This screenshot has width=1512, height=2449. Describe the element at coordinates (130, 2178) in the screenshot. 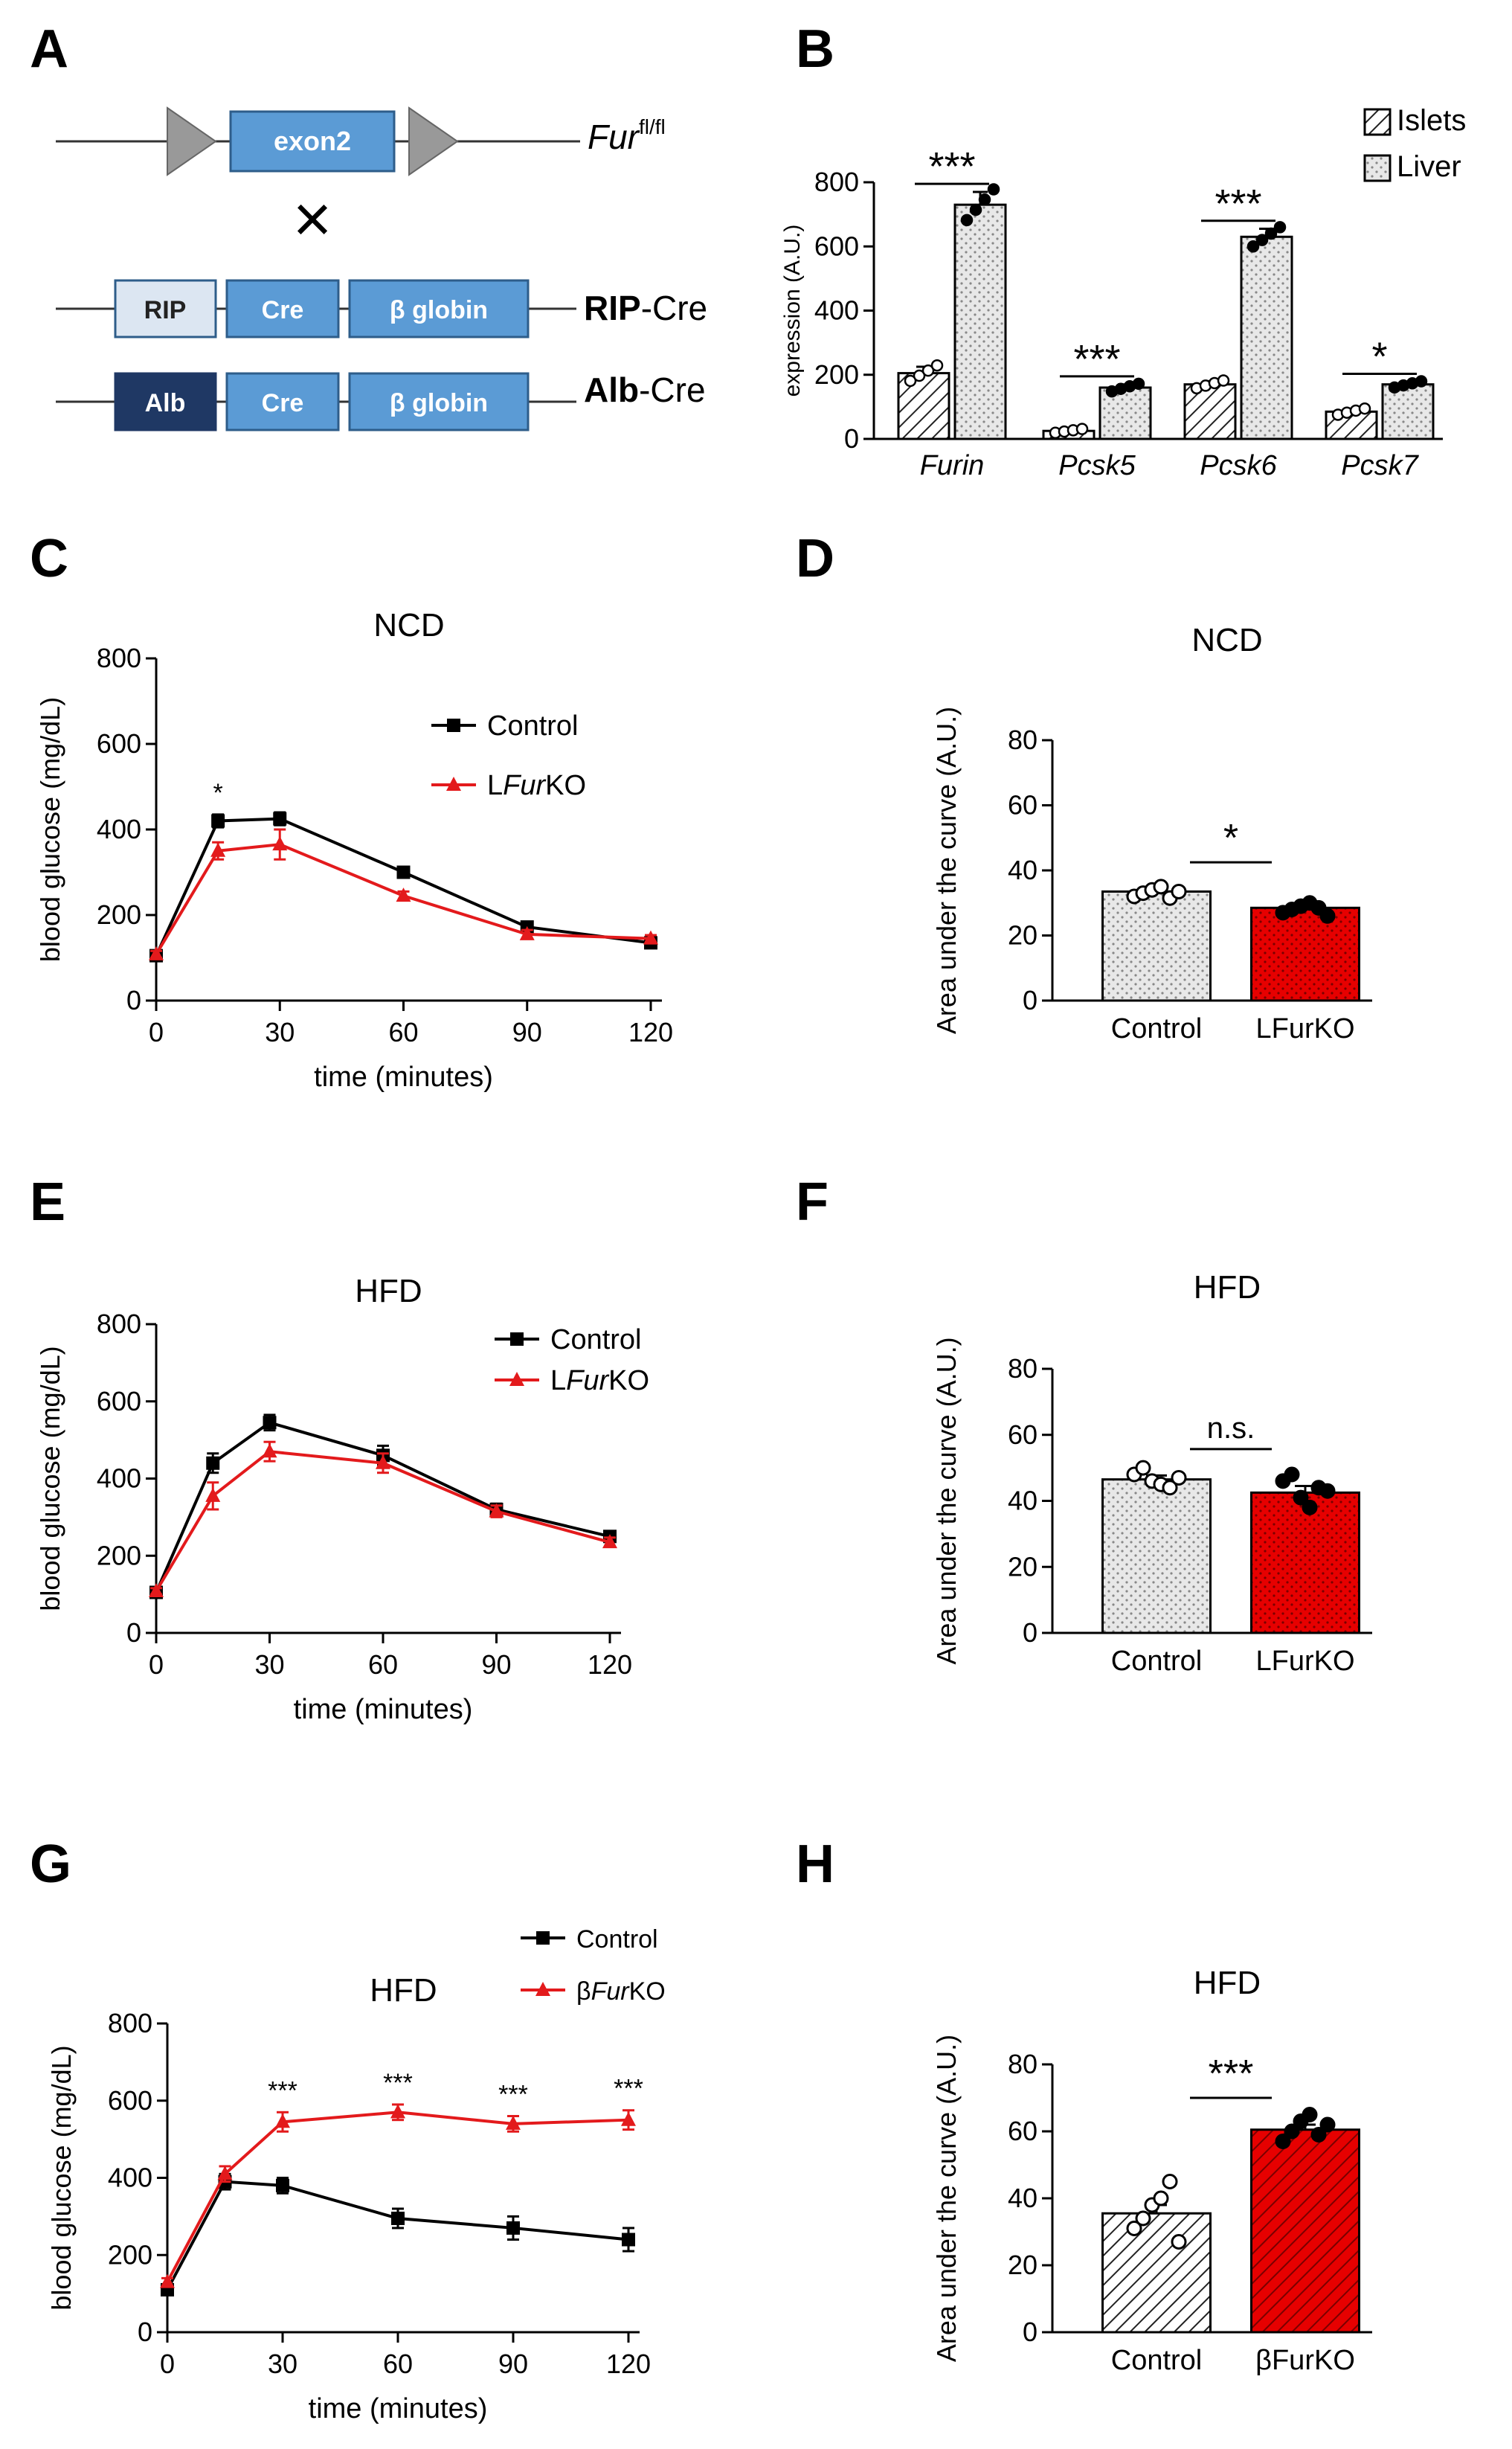

I see `y-tick-label-G: 400` at that location.